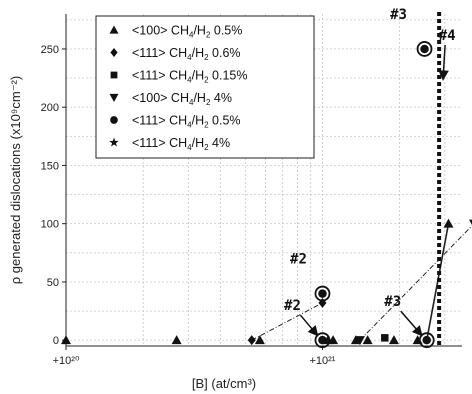 This screenshot has height=394, width=472. What do you see at coordinates (50, 166) in the screenshot?
I see `y-tick-label: 150` at bounding box center [50, 166].